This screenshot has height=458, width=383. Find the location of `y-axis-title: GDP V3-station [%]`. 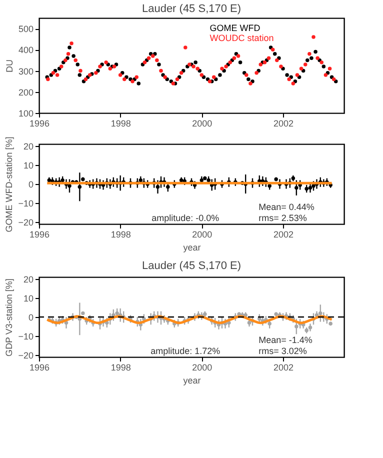

y-axis-title: GDP V3-station [%] is located at coordinates (9, 317).